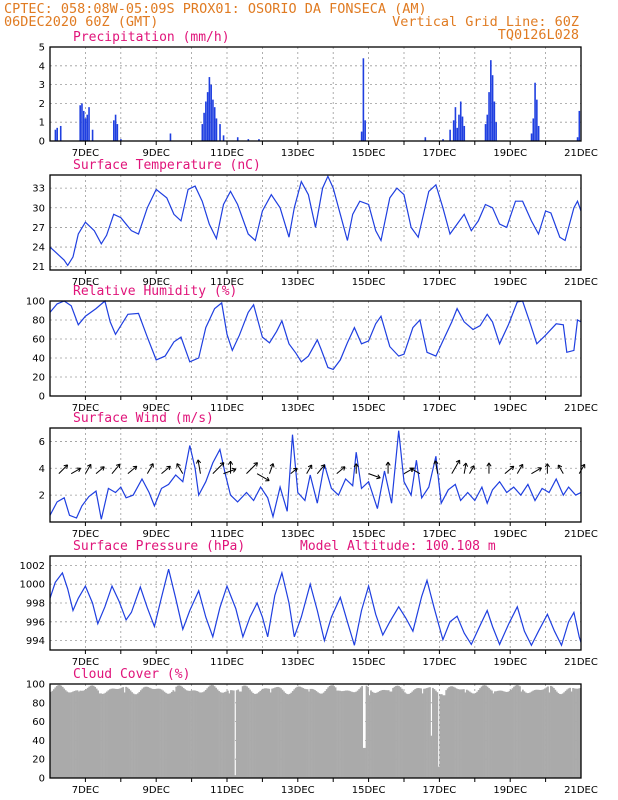 The height and width of the screenshot is (800, 618). What do you see at coordinates (538, 35) in the screenshot?
I see `header-model-id: TQ0126L028` at bounding box center [538, 35].